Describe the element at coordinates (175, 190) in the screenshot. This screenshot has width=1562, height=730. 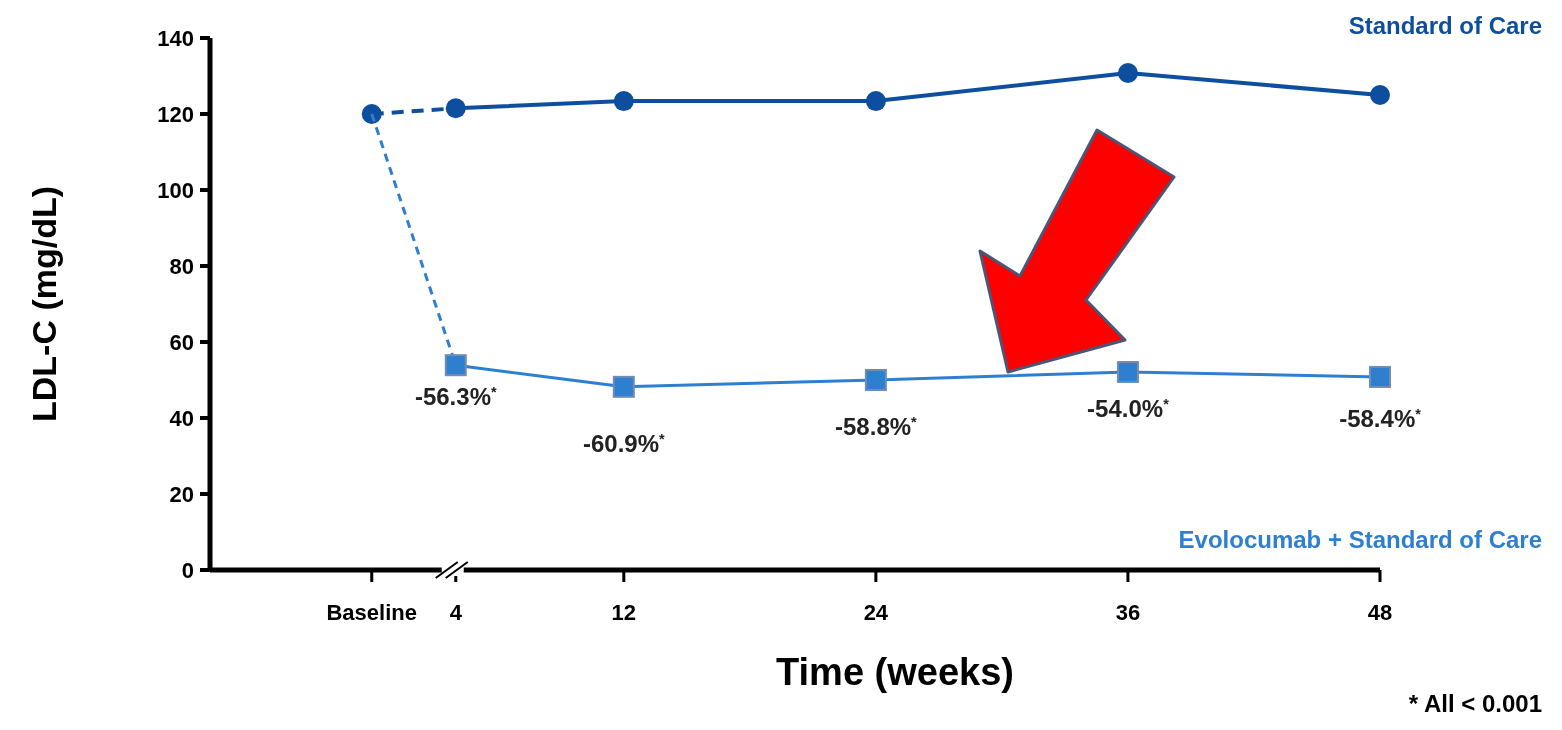
I see `y-tick-label: 100` at that location.